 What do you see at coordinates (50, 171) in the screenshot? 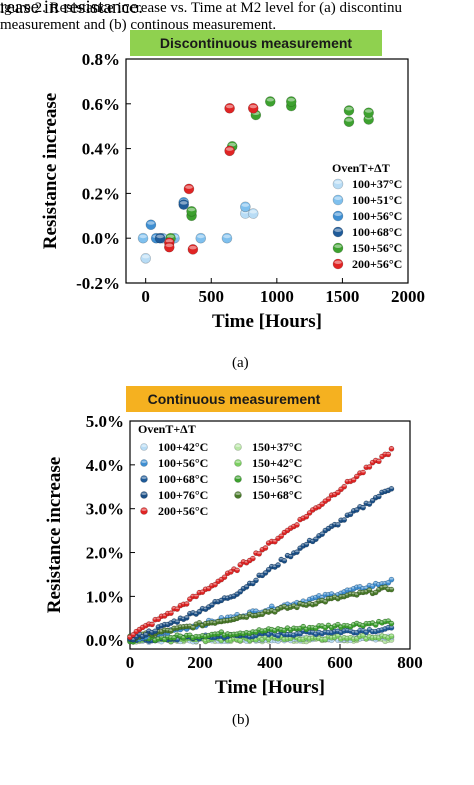
I see `y-axis-label: Resistance increase` at bounding box center [50, 171].